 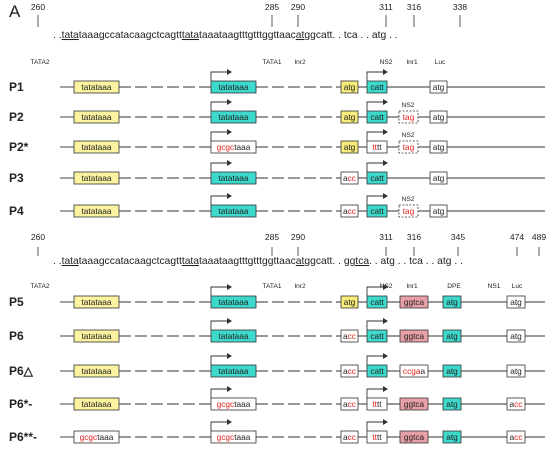 I want to click on position-number: 285, so click(x=272, y=7).